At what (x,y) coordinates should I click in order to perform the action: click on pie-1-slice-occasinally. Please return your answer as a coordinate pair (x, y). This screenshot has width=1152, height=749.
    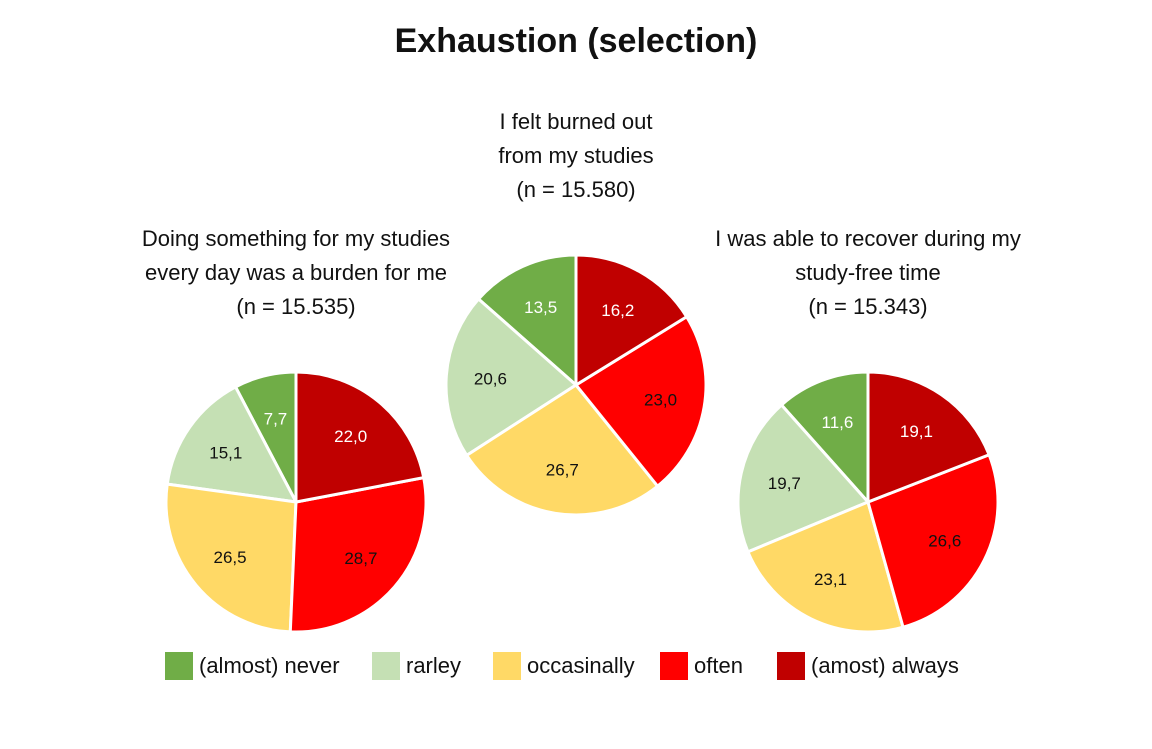
    Looking at the image, I should click on (231, 558).